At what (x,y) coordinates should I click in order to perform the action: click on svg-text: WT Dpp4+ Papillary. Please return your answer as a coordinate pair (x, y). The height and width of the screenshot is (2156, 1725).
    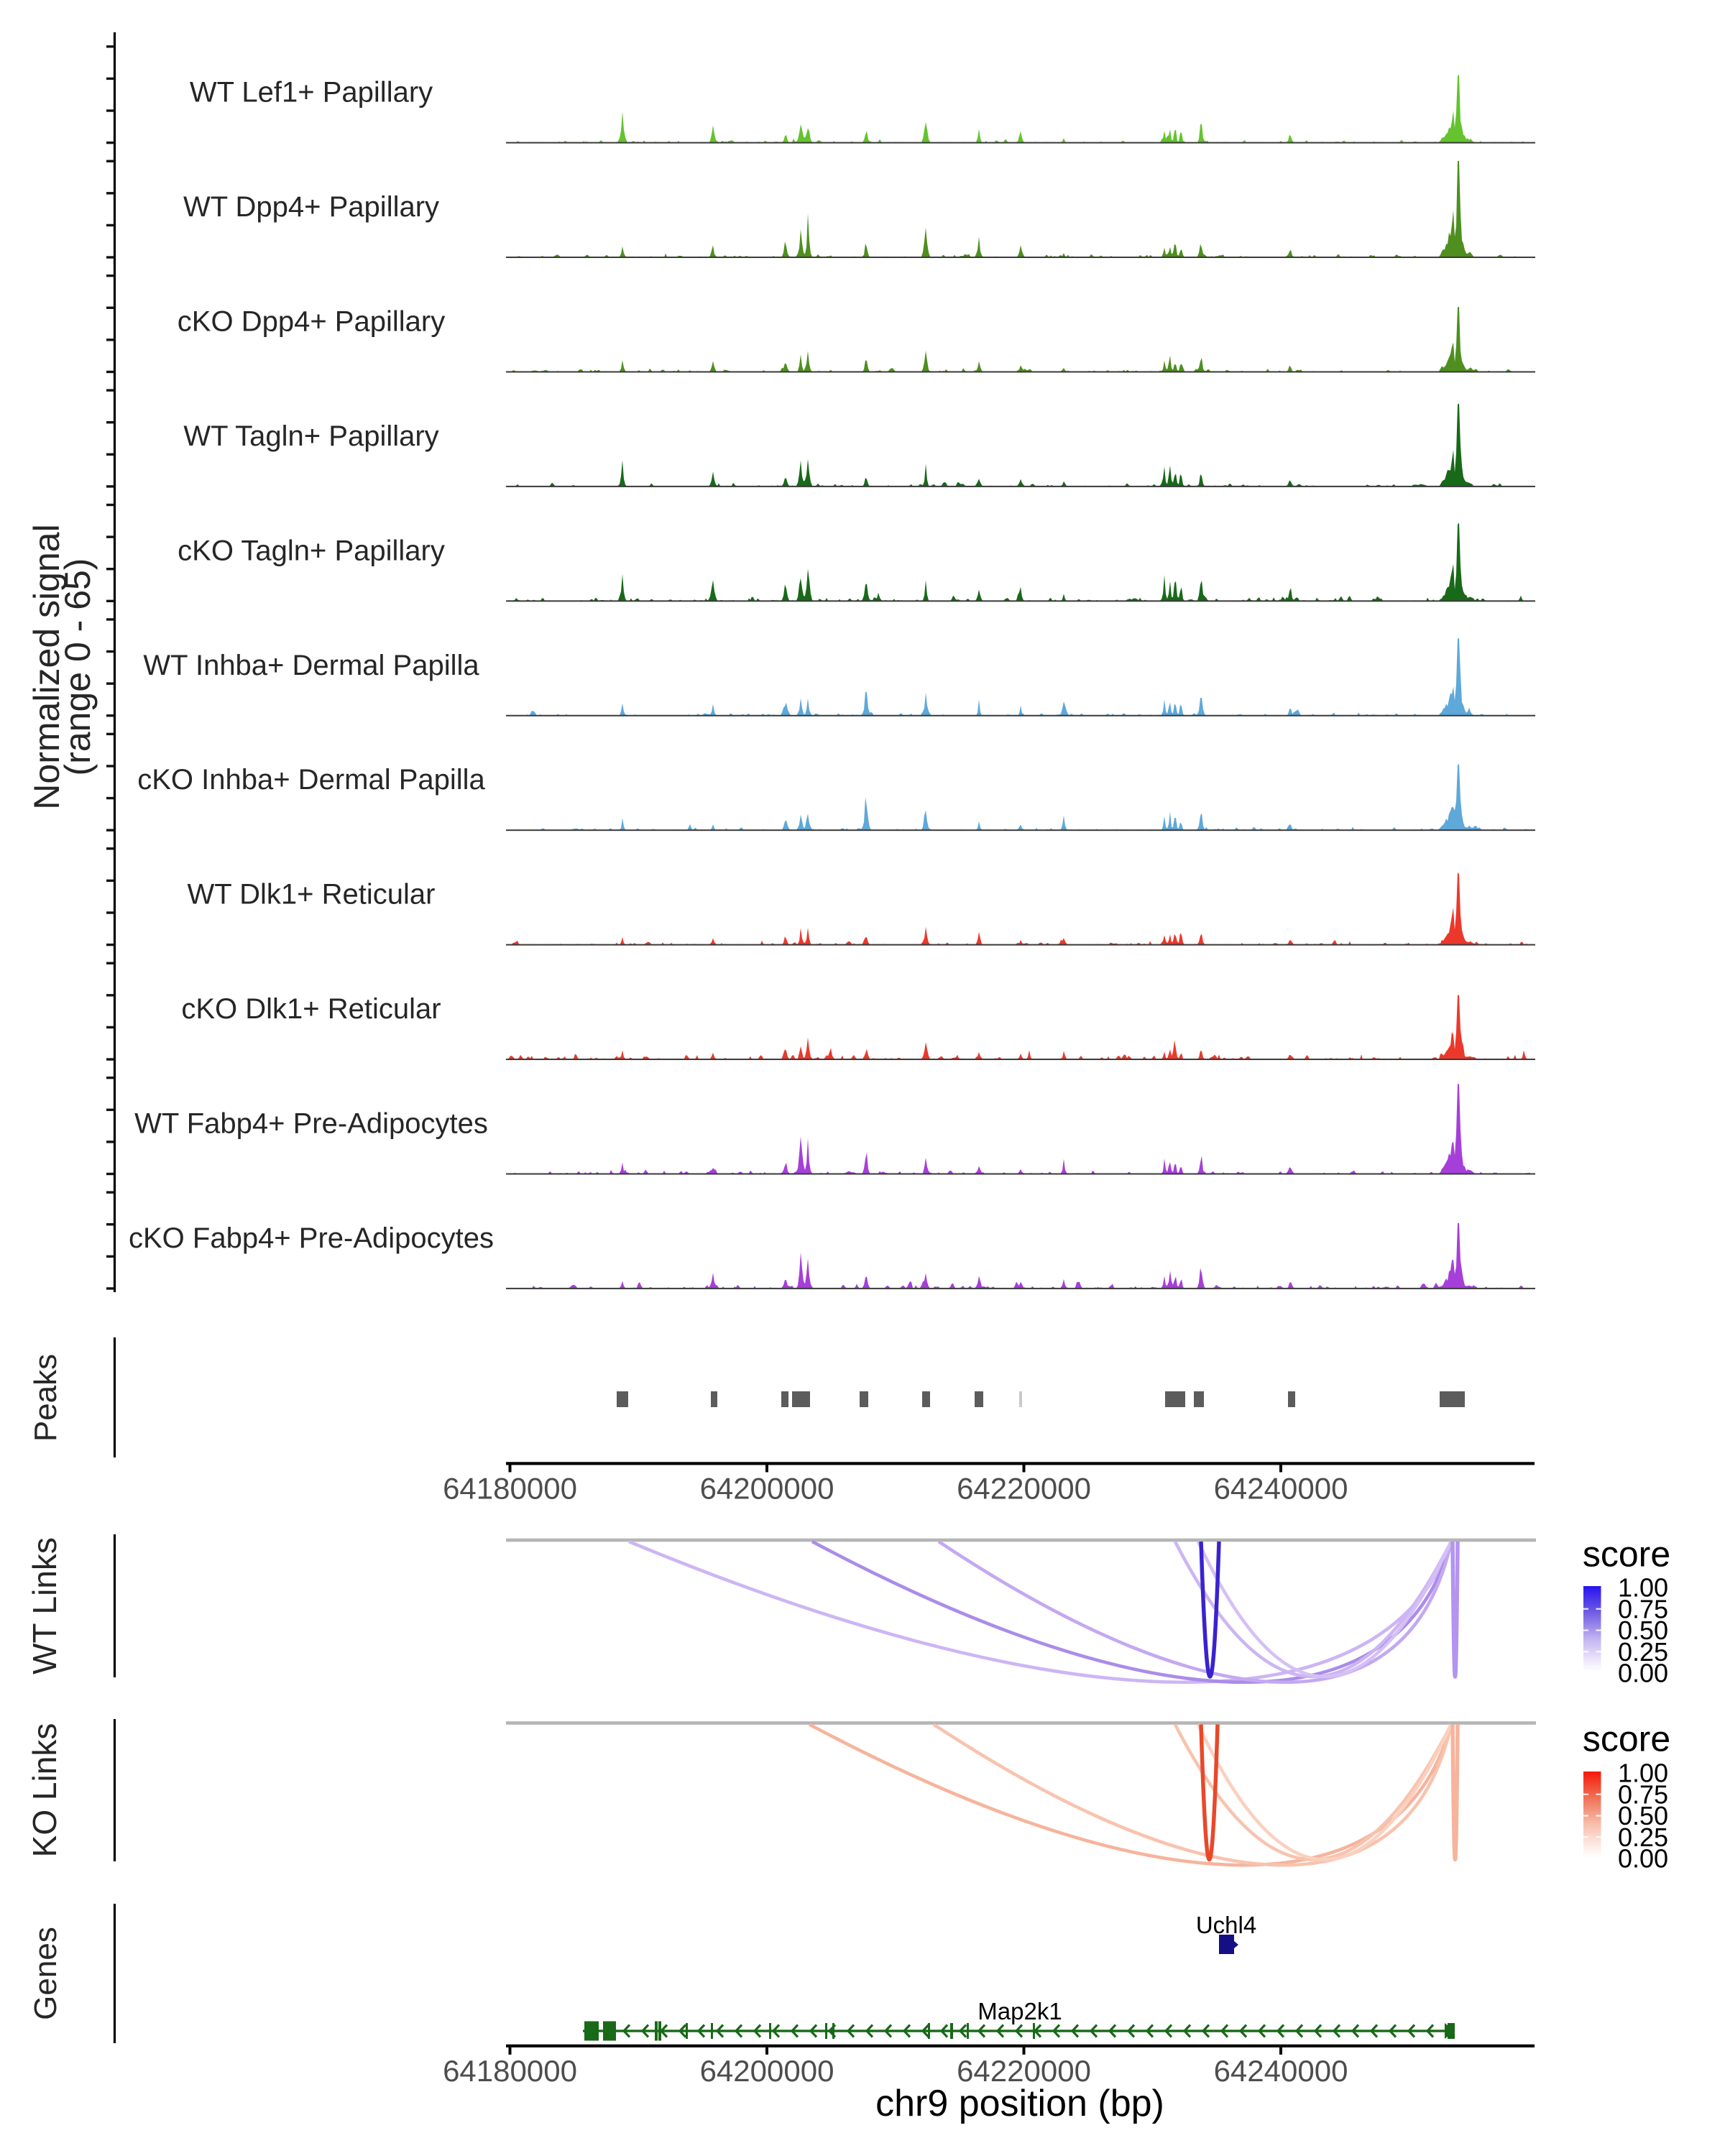
    Looking at the image, I should click on (311, 207).